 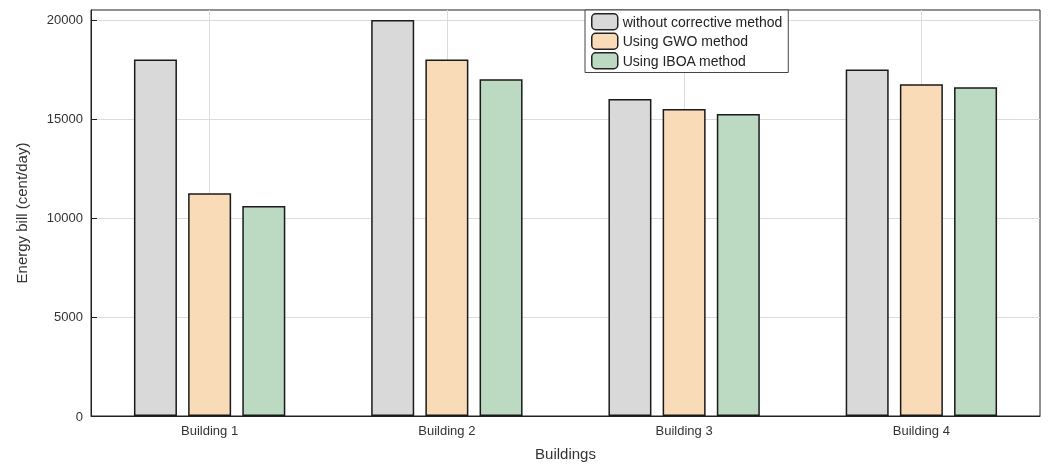 What do you see at coordinates (702, 21) in the screenshot?
I see `legend-label: without corrective method` at bounding box center [702, 21].